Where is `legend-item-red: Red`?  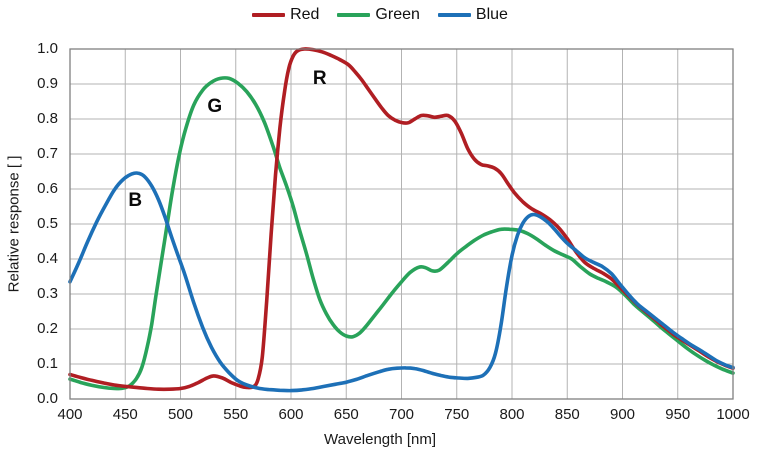
legend-item-red: Red is located at coordinates (285, 15).